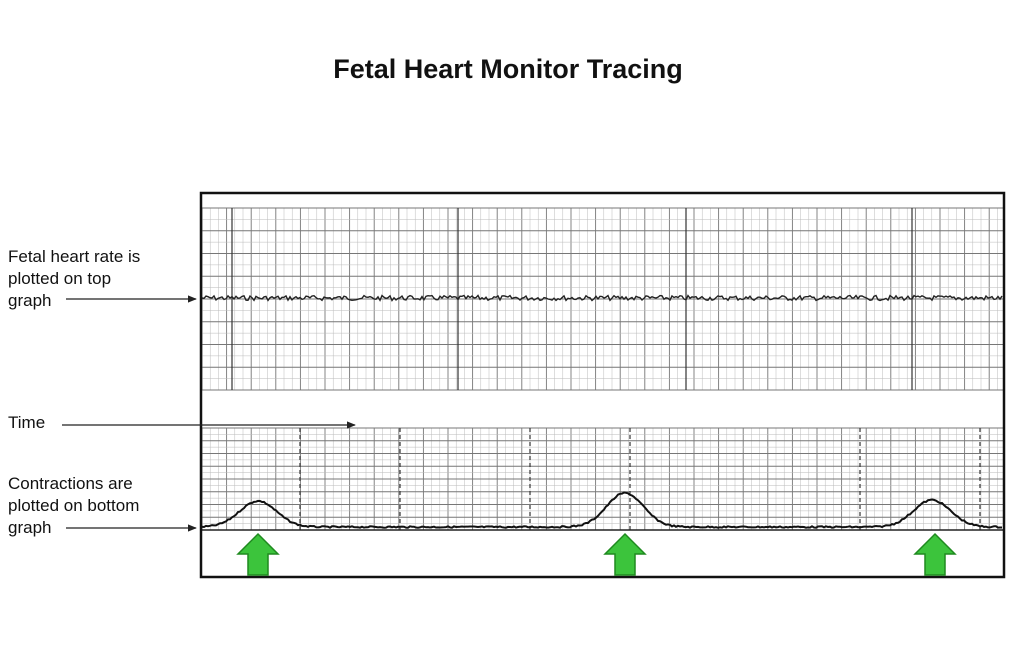 The height and width of the screenshot is (645, 1015). I want to click on arrow-strip, so click(602, 553).